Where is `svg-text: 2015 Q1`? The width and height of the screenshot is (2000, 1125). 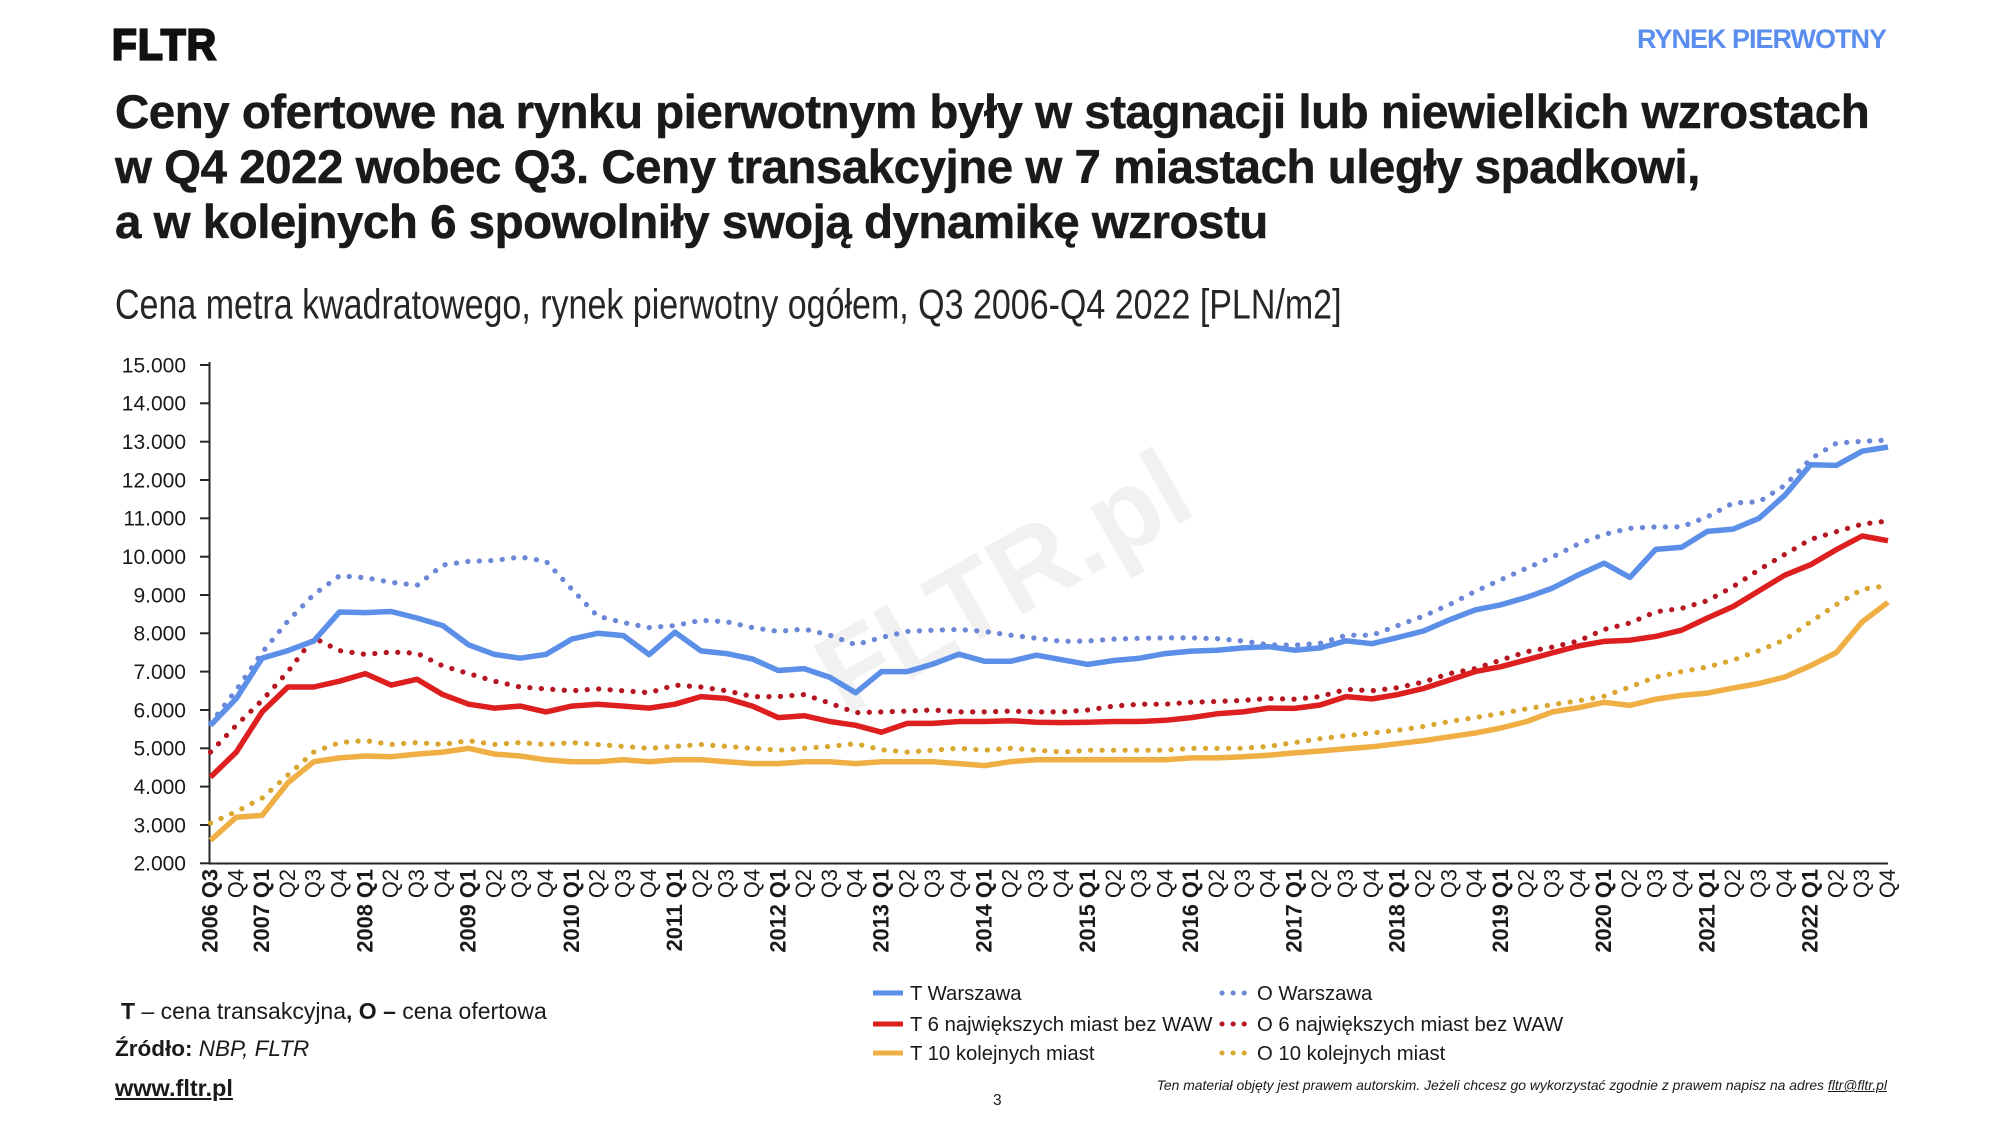
svg-text: 2015 Q1 is located at coordinates (1087, 911).